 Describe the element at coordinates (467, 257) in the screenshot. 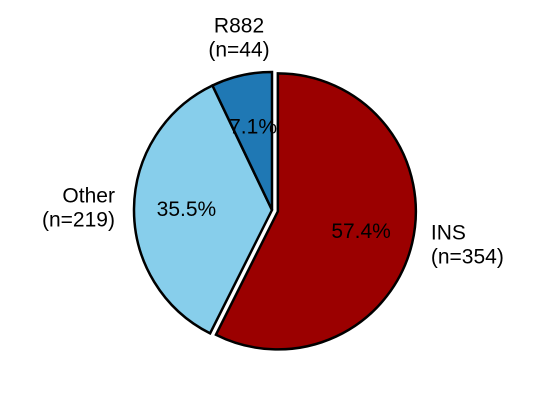

I see `category-count: (n=354)` at that location.